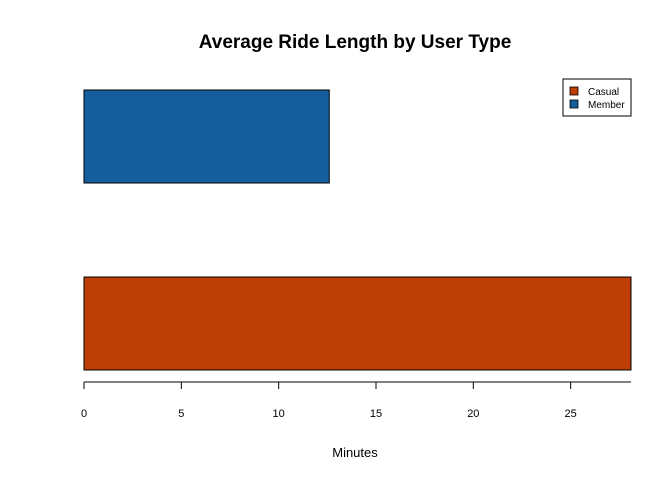 This screenshot has width=672, height=480. Describe the element at coordinates (574, 104) in the screenshot. I see `legend-swatch-member` at that location.